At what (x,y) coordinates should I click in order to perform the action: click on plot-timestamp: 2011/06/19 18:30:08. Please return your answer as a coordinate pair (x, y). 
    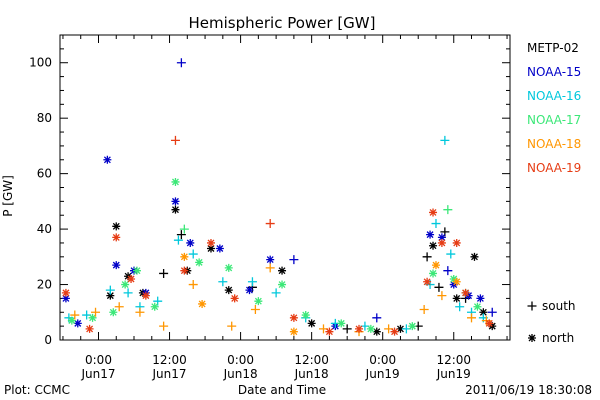
    Looking at the image, I should click on (528, 390).